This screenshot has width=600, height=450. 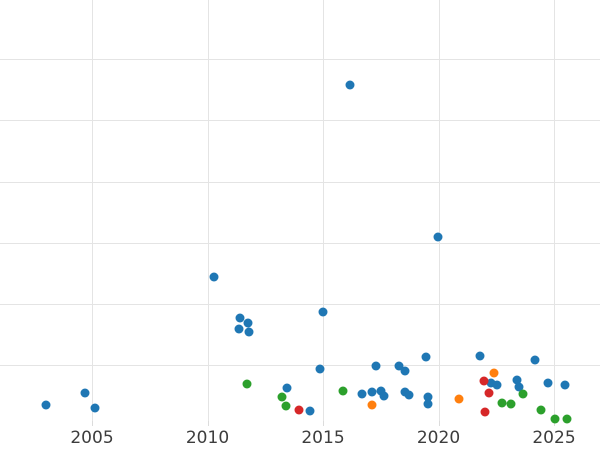 I want to click on x-tick-label-2015: 2015, so click(x=323, y=438).